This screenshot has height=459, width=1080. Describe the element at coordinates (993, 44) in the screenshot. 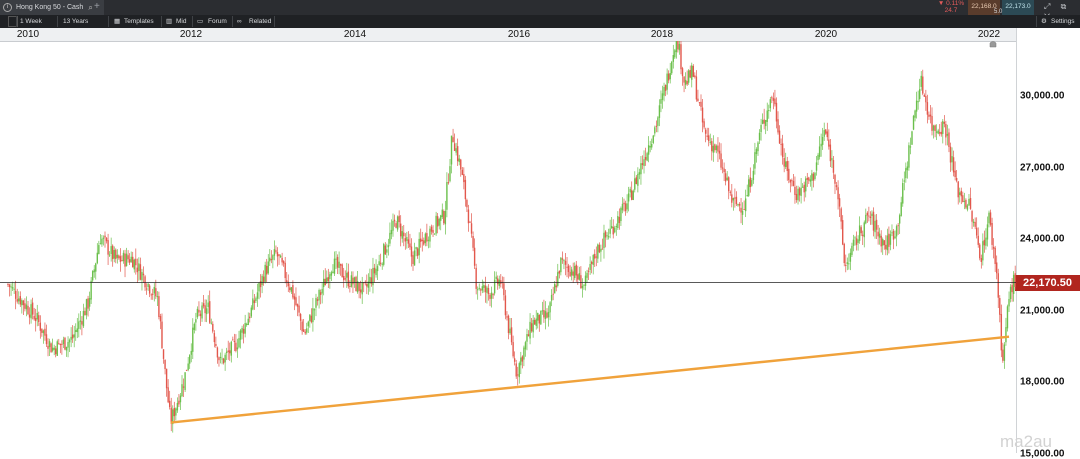

I see `scroll-marker-icon` at that location.